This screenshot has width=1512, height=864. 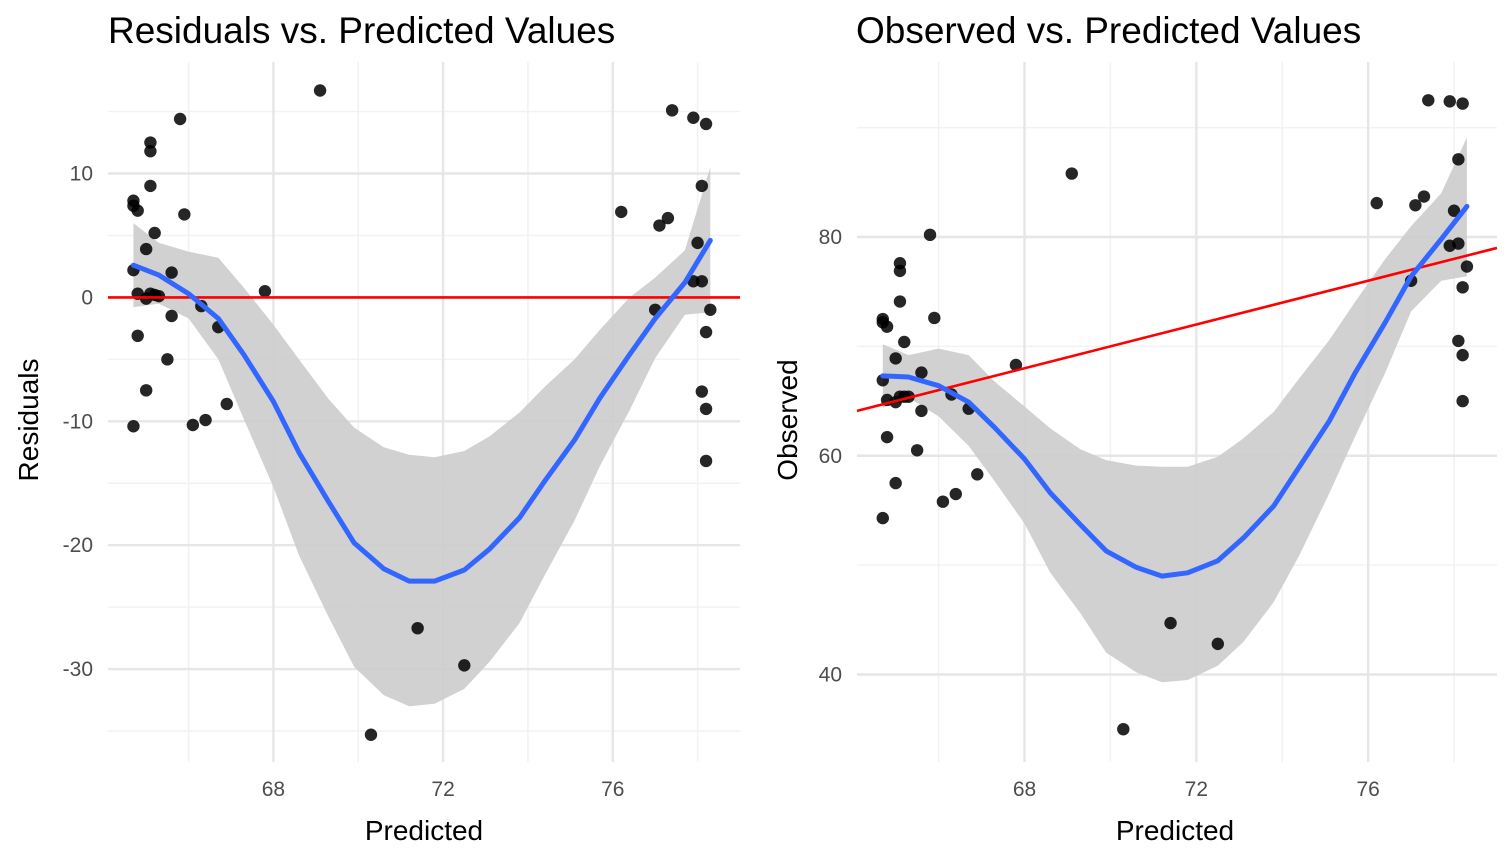 I want to click on y-tick-label: -30, so click(x=78, y=669).